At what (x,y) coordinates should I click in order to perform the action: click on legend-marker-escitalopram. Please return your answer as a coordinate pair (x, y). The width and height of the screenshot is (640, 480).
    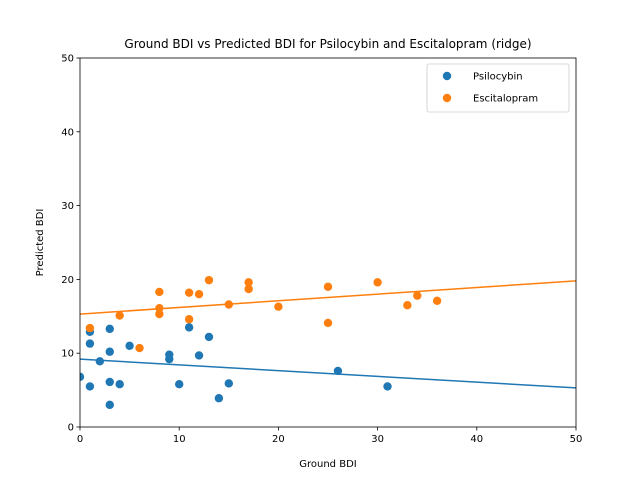
    Looking at the image, I should click on (447, 98).